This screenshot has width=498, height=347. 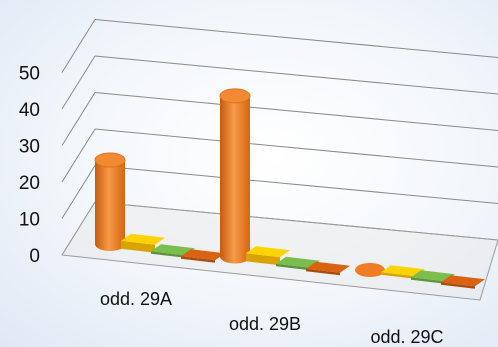 What do you see at coordinates (29, 147) in the screenshot?
I see `y-tick-label: 30` at bounding box center [29, 147].